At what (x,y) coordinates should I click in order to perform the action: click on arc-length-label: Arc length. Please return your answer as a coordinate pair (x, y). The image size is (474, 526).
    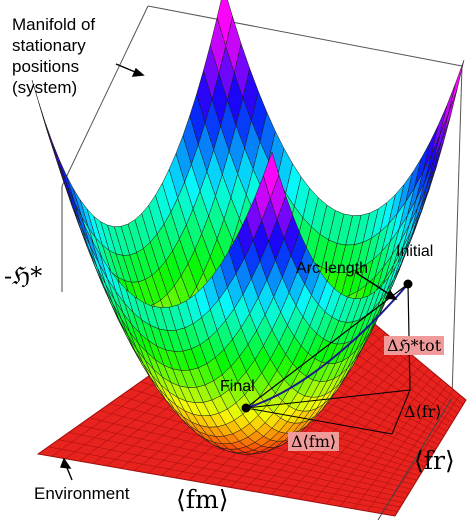
    Looking at the image, I should click on (332, 268).